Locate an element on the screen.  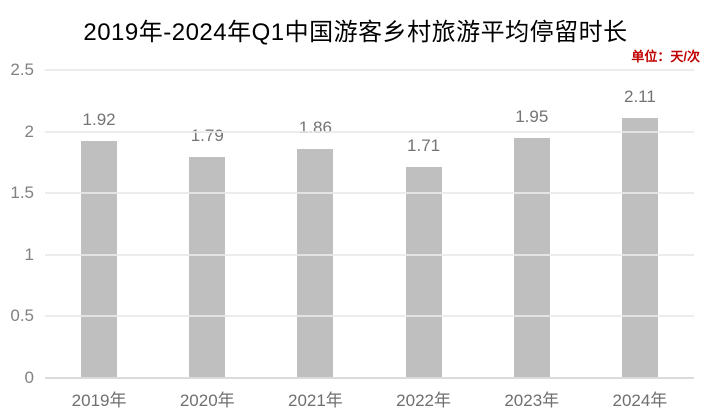
x-axis-category-label: 2024年 is located at coordinates (640, 400).